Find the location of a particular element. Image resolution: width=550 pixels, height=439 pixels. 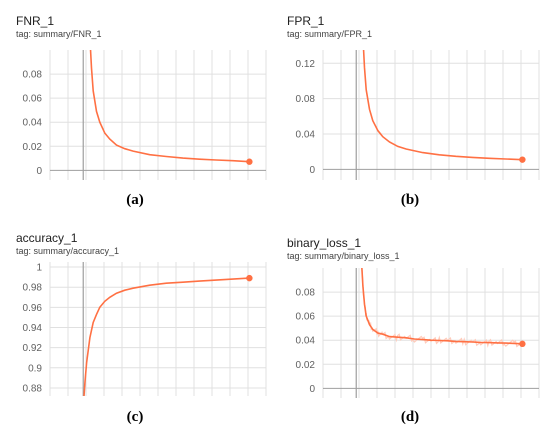

y-tick-label: 0.88 is located at coordinates (33, 388).